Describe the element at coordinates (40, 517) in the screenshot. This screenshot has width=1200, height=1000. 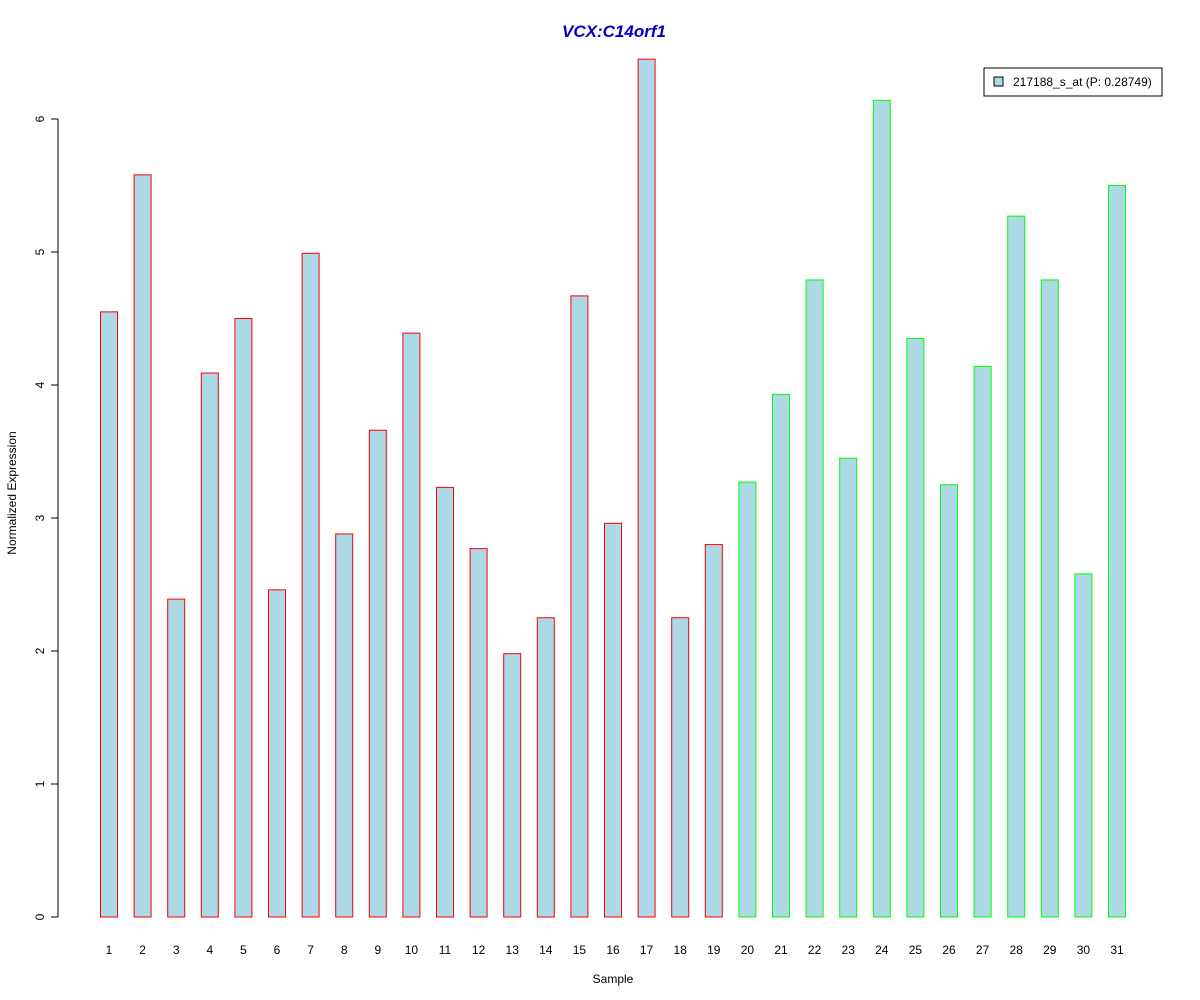
I see `y-tick-label: 3` at that location.